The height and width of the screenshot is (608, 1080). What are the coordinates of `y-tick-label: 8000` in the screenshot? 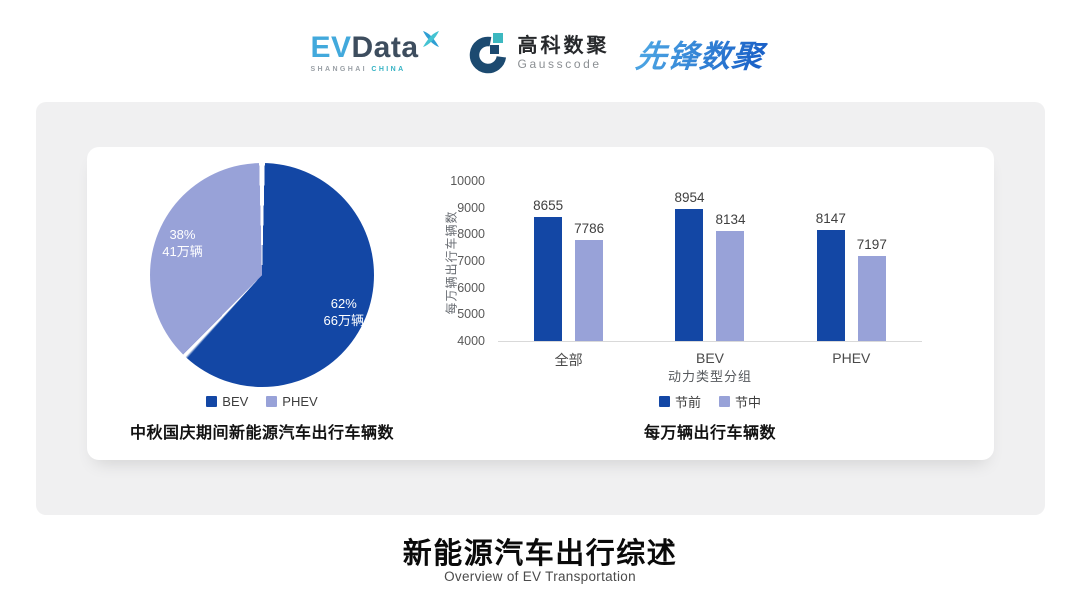 It's located at (471, 234).